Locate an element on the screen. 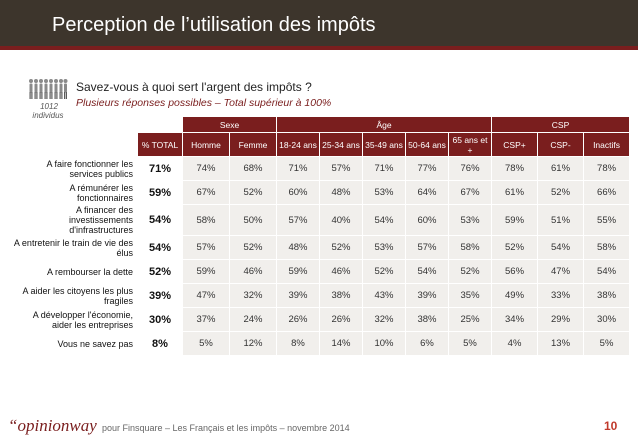  total-cell: 52% is located at coordinates (160, 271).